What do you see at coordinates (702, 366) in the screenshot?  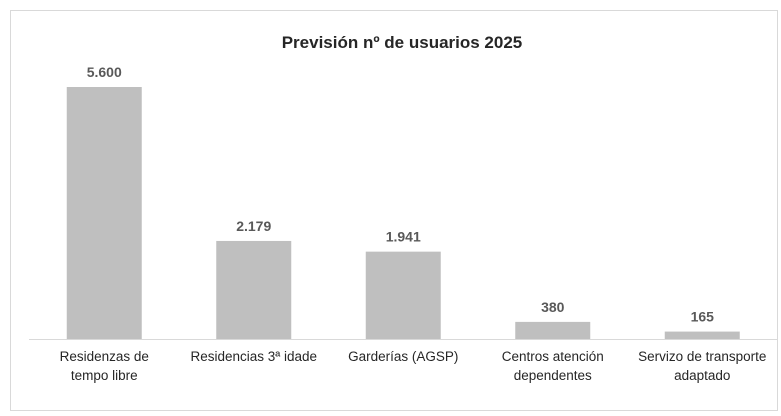 I see `x-tick-label: Servizo de transporte adaptado` at bounding box center [702, 366].